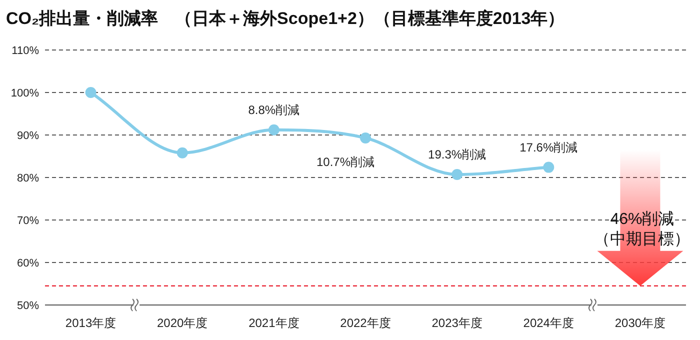 This screenshot has height=340, width=700. What do you see at coordinates (640, 323) in the screenshot?
I see `x-tick-label: 2030年度` at bounding box center [640, 323].